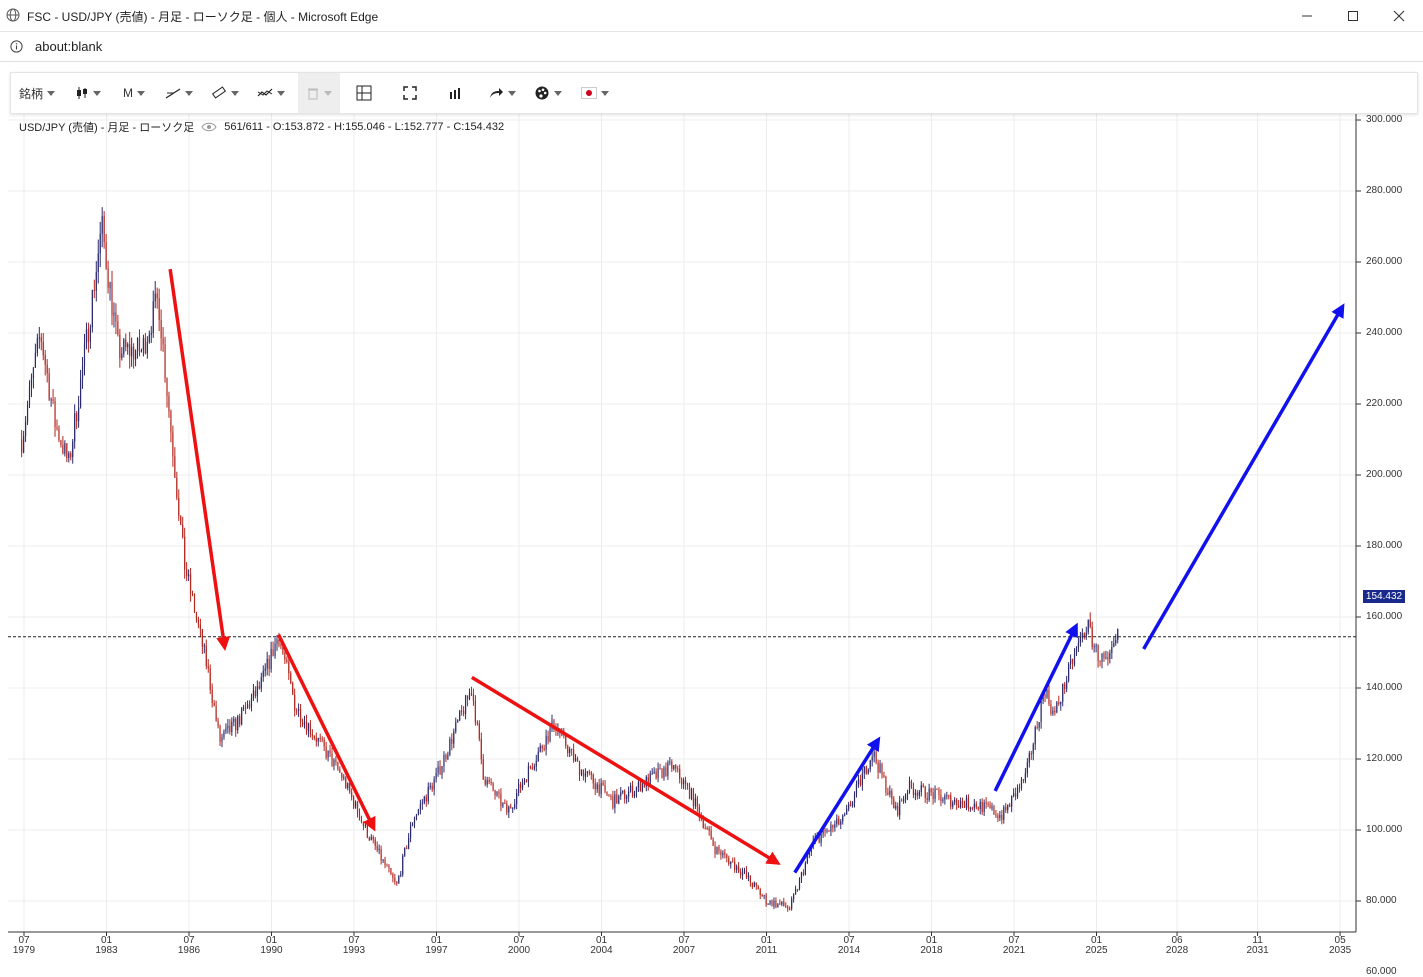 The image size is (1423, 977). What do you see at coordinates (134, 93) in the screenshot?
I see `timeframe-dropdown: M` at bounding box center [134, 93].